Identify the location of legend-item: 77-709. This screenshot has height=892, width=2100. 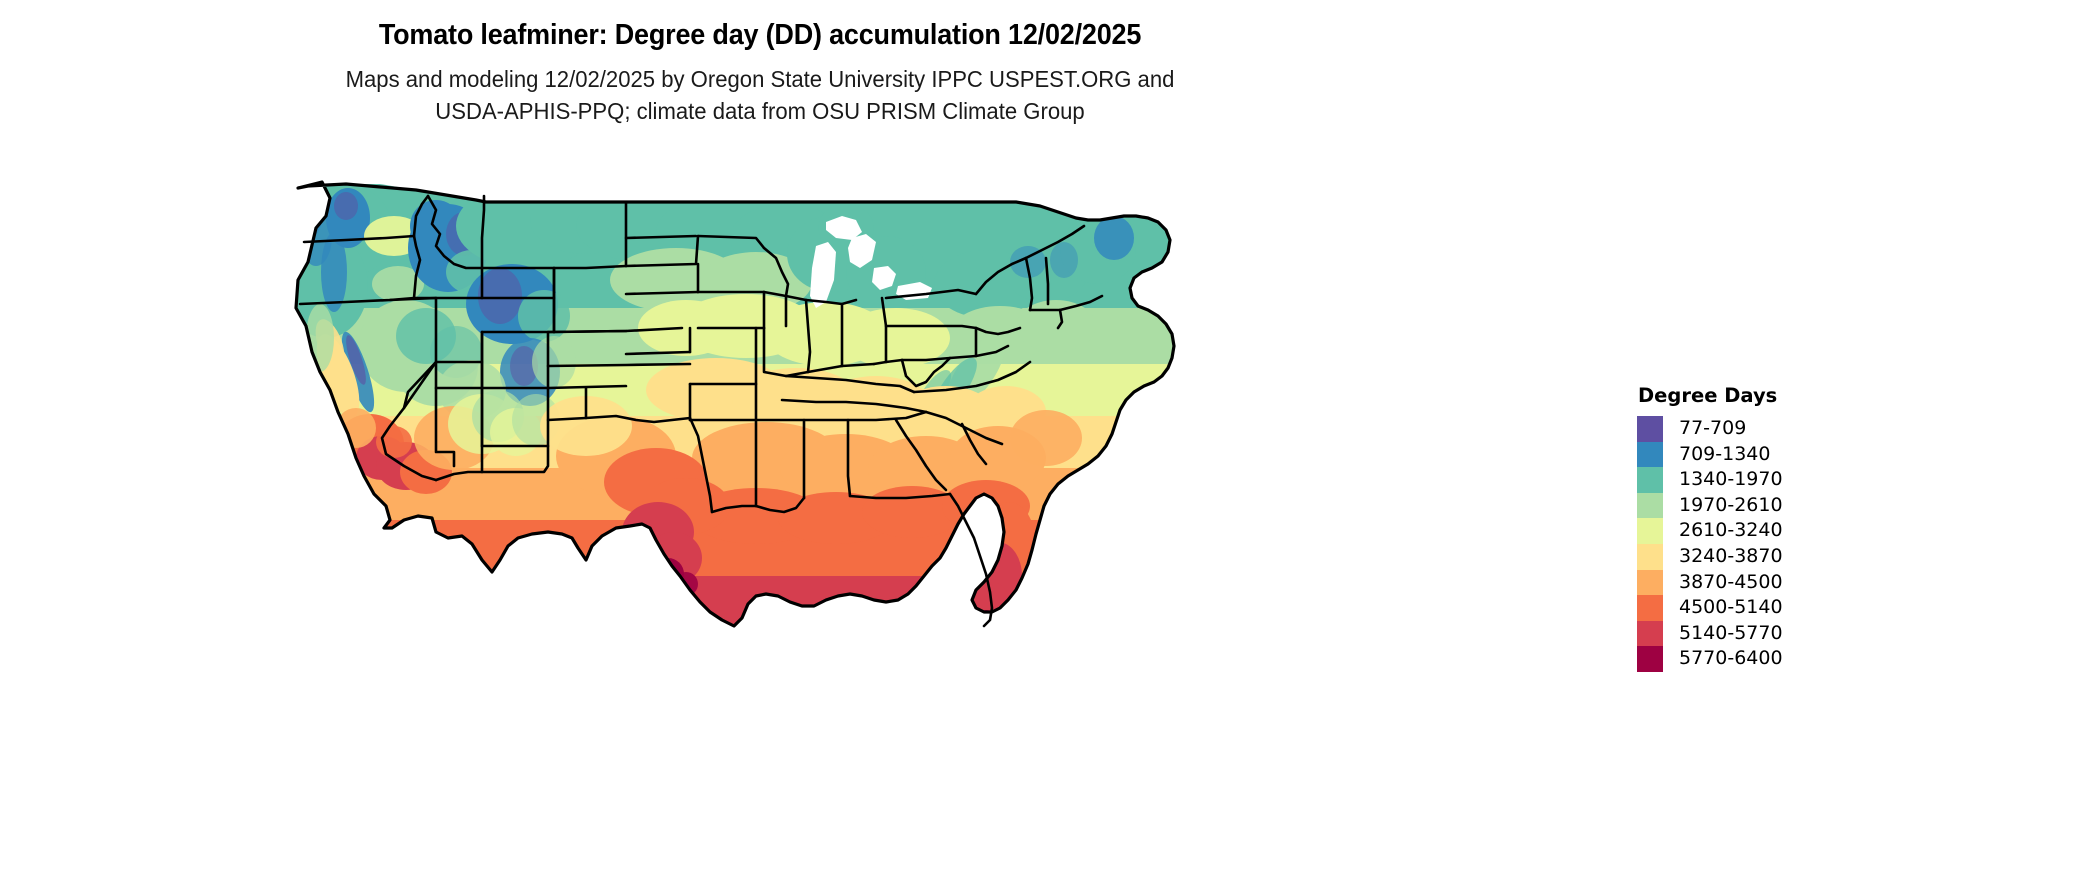
(1767, 429).